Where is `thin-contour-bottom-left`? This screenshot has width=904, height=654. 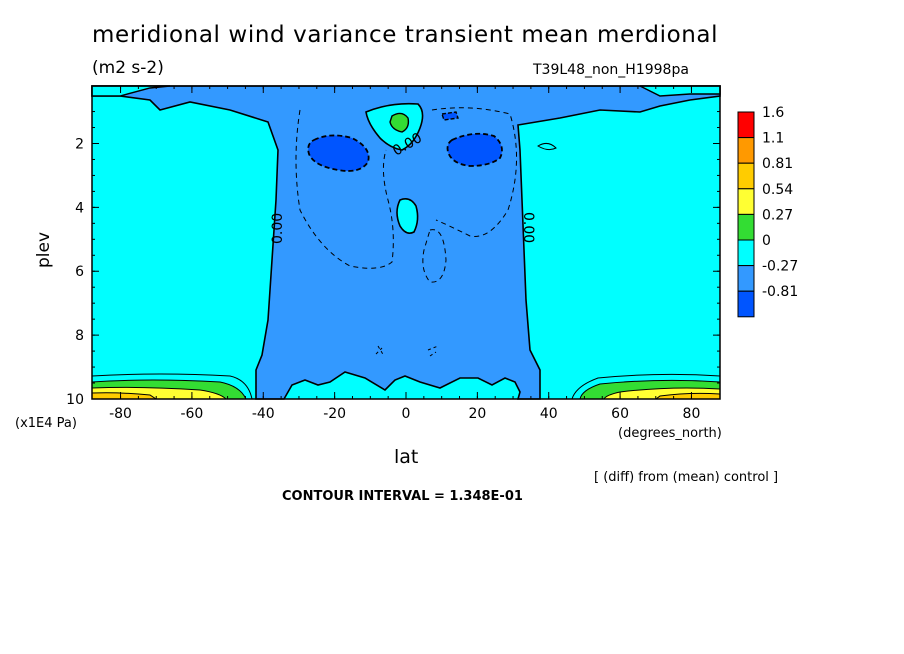 thin-contour-bottom-left is located at coordinates (172, 386).